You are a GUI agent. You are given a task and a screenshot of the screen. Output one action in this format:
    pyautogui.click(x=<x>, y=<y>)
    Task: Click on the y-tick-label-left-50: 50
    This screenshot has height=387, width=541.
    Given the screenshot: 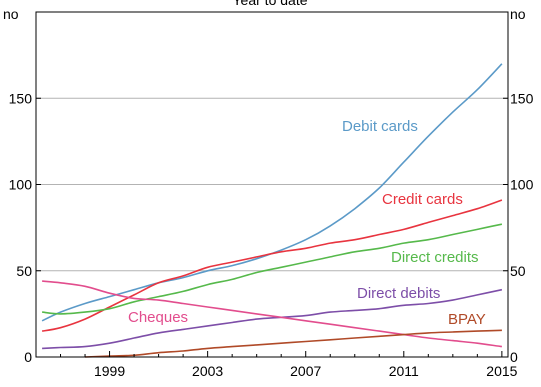 What is the action you would take?
    pyautogui.click(x=24, y=271)
    